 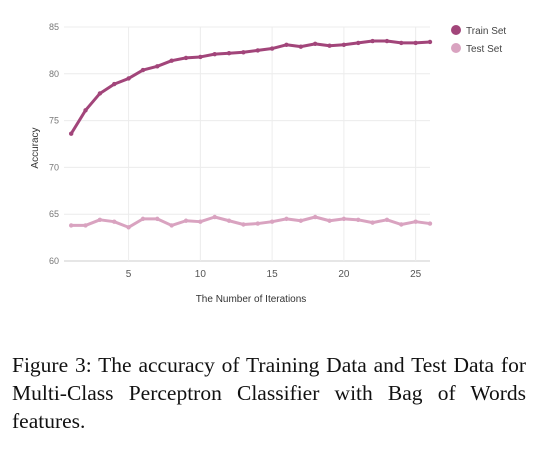 I want to click on legend-marker-test, so click(x=456, y=48).